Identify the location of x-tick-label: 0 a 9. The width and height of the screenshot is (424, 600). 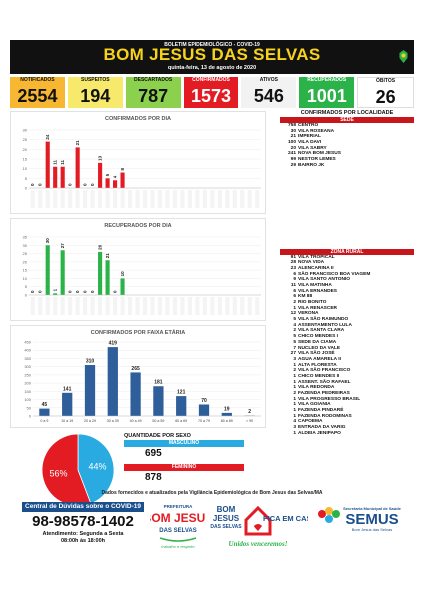
(44, 421).